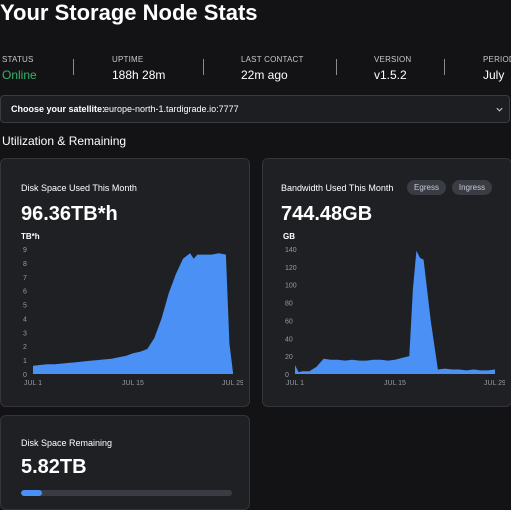 Image resolution: width=511 pixels, height=510 pixels. Describe the element at coordinates (289, 357) in the screenshot. I see `y-tick-label: 20` at that location.